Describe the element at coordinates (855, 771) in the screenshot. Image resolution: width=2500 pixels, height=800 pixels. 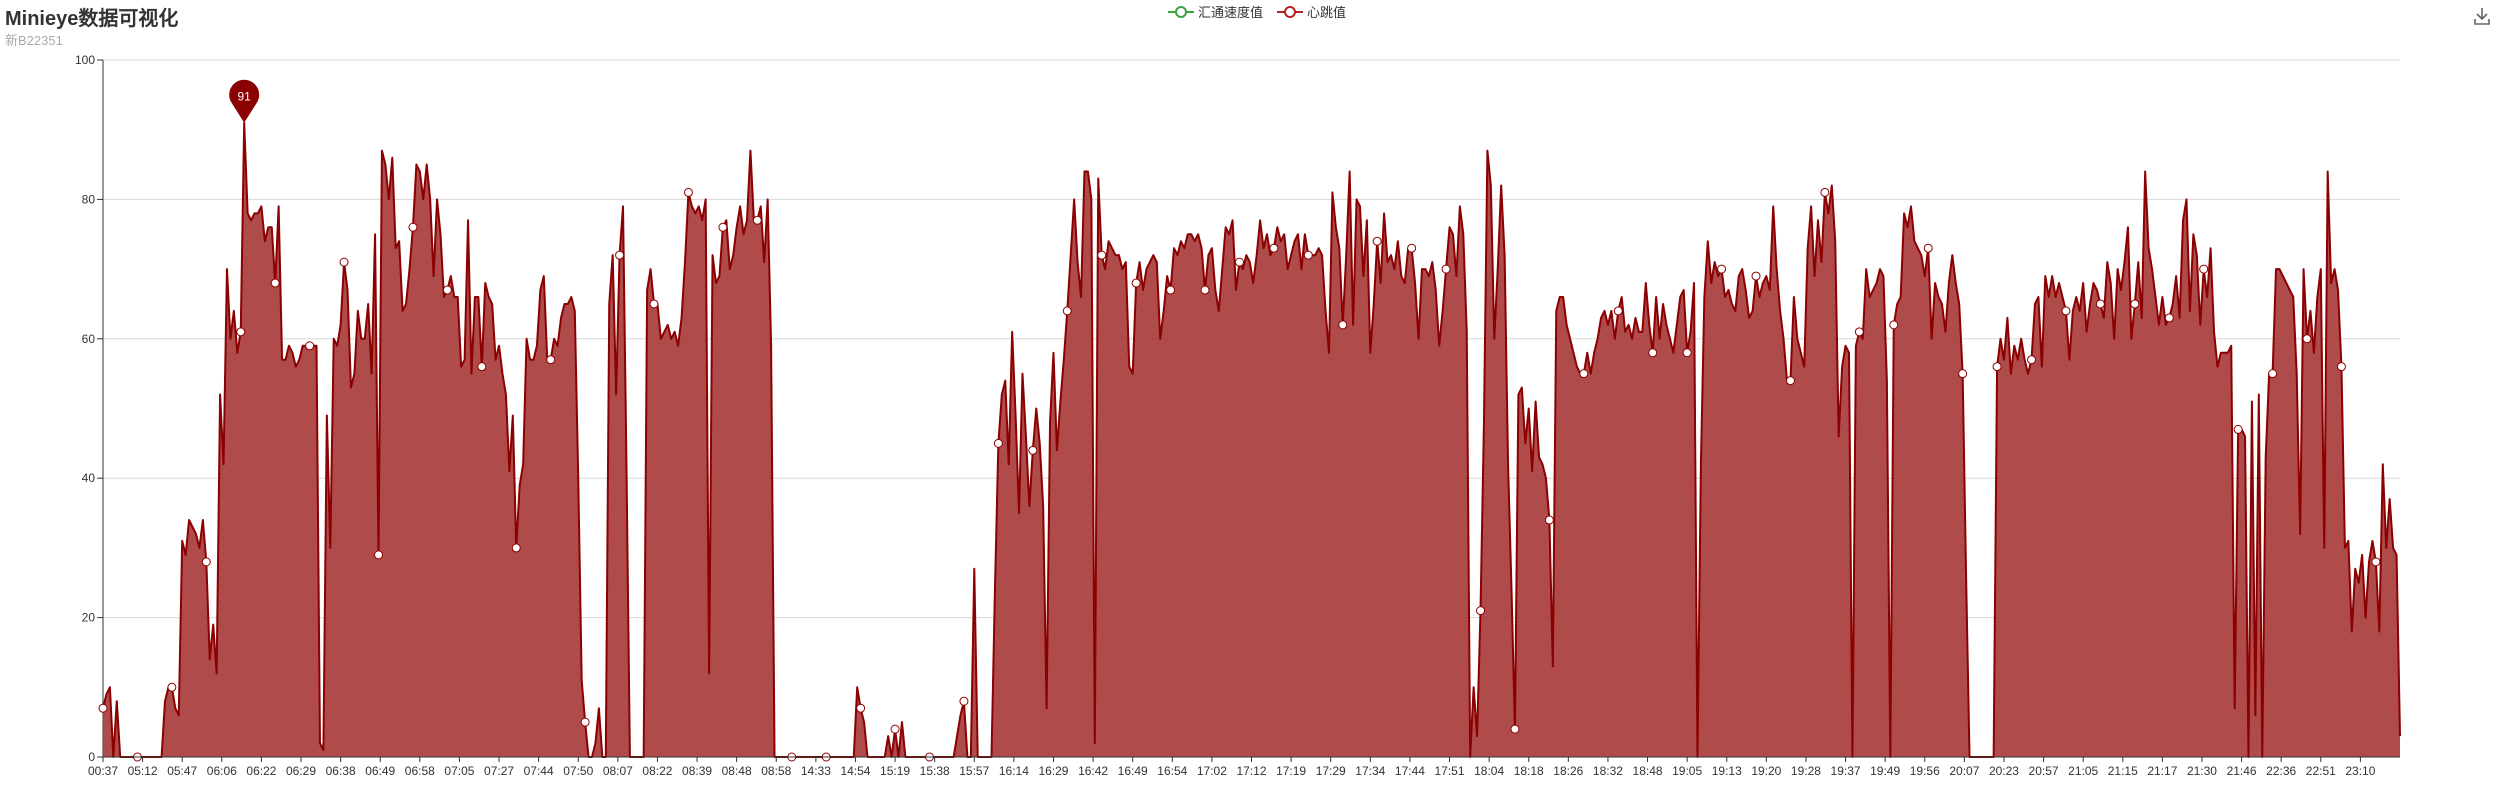
I see `x-tick-label: 14:54` at that location.